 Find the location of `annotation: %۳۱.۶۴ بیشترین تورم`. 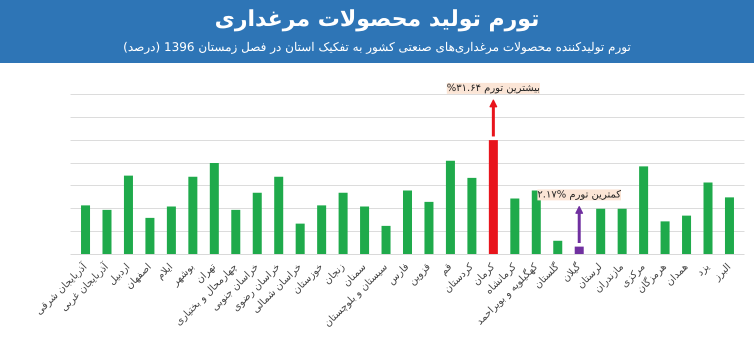

annotation: %۳۱.۶۴ بیشترین تورم is located at coordinates (493, 88).